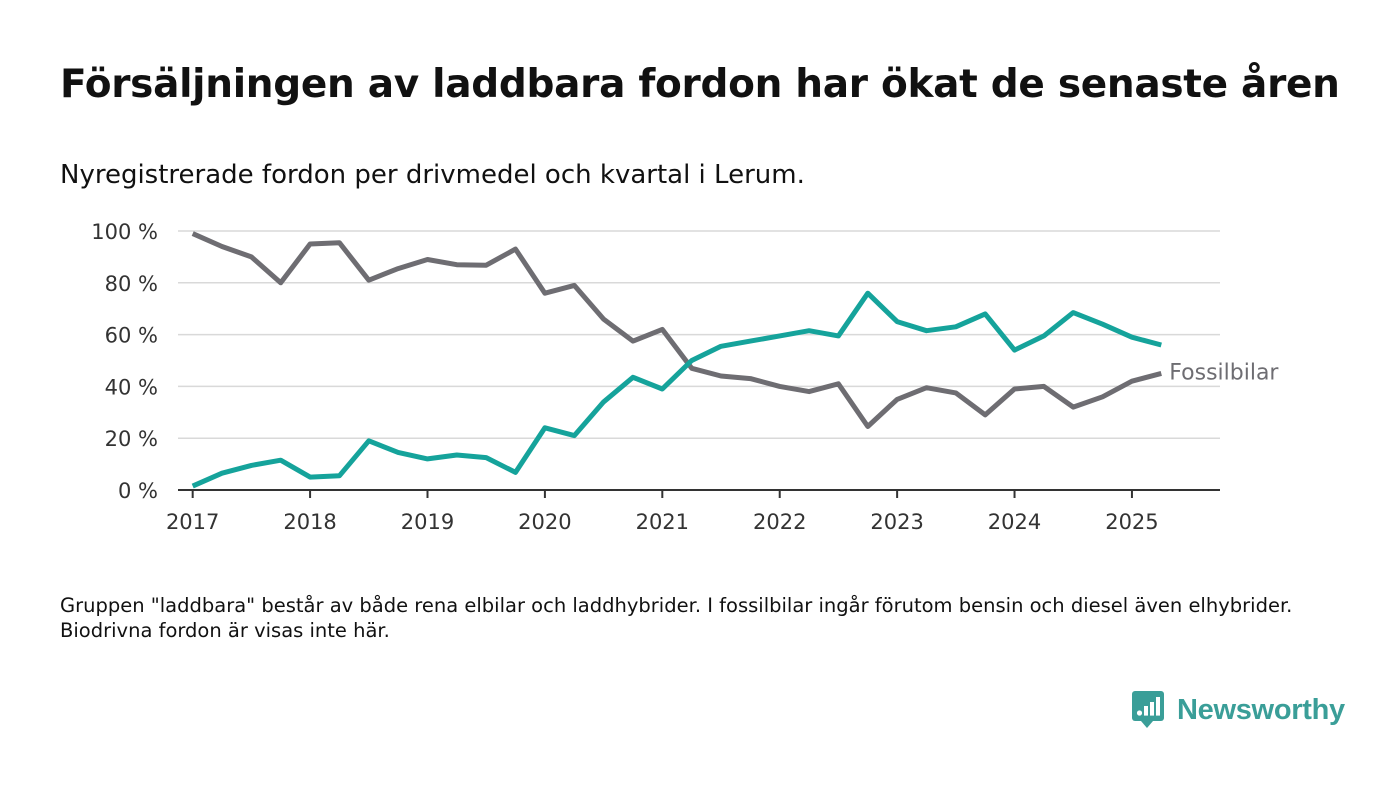 This screenshot has width=1400, height=793. What do you see at coordinates (693, 511) in the screenshot?
I see `x-axis: 2017 2018 2019 2020 2021 2022 2023 2024 2025` at bounding box center [693, 511].